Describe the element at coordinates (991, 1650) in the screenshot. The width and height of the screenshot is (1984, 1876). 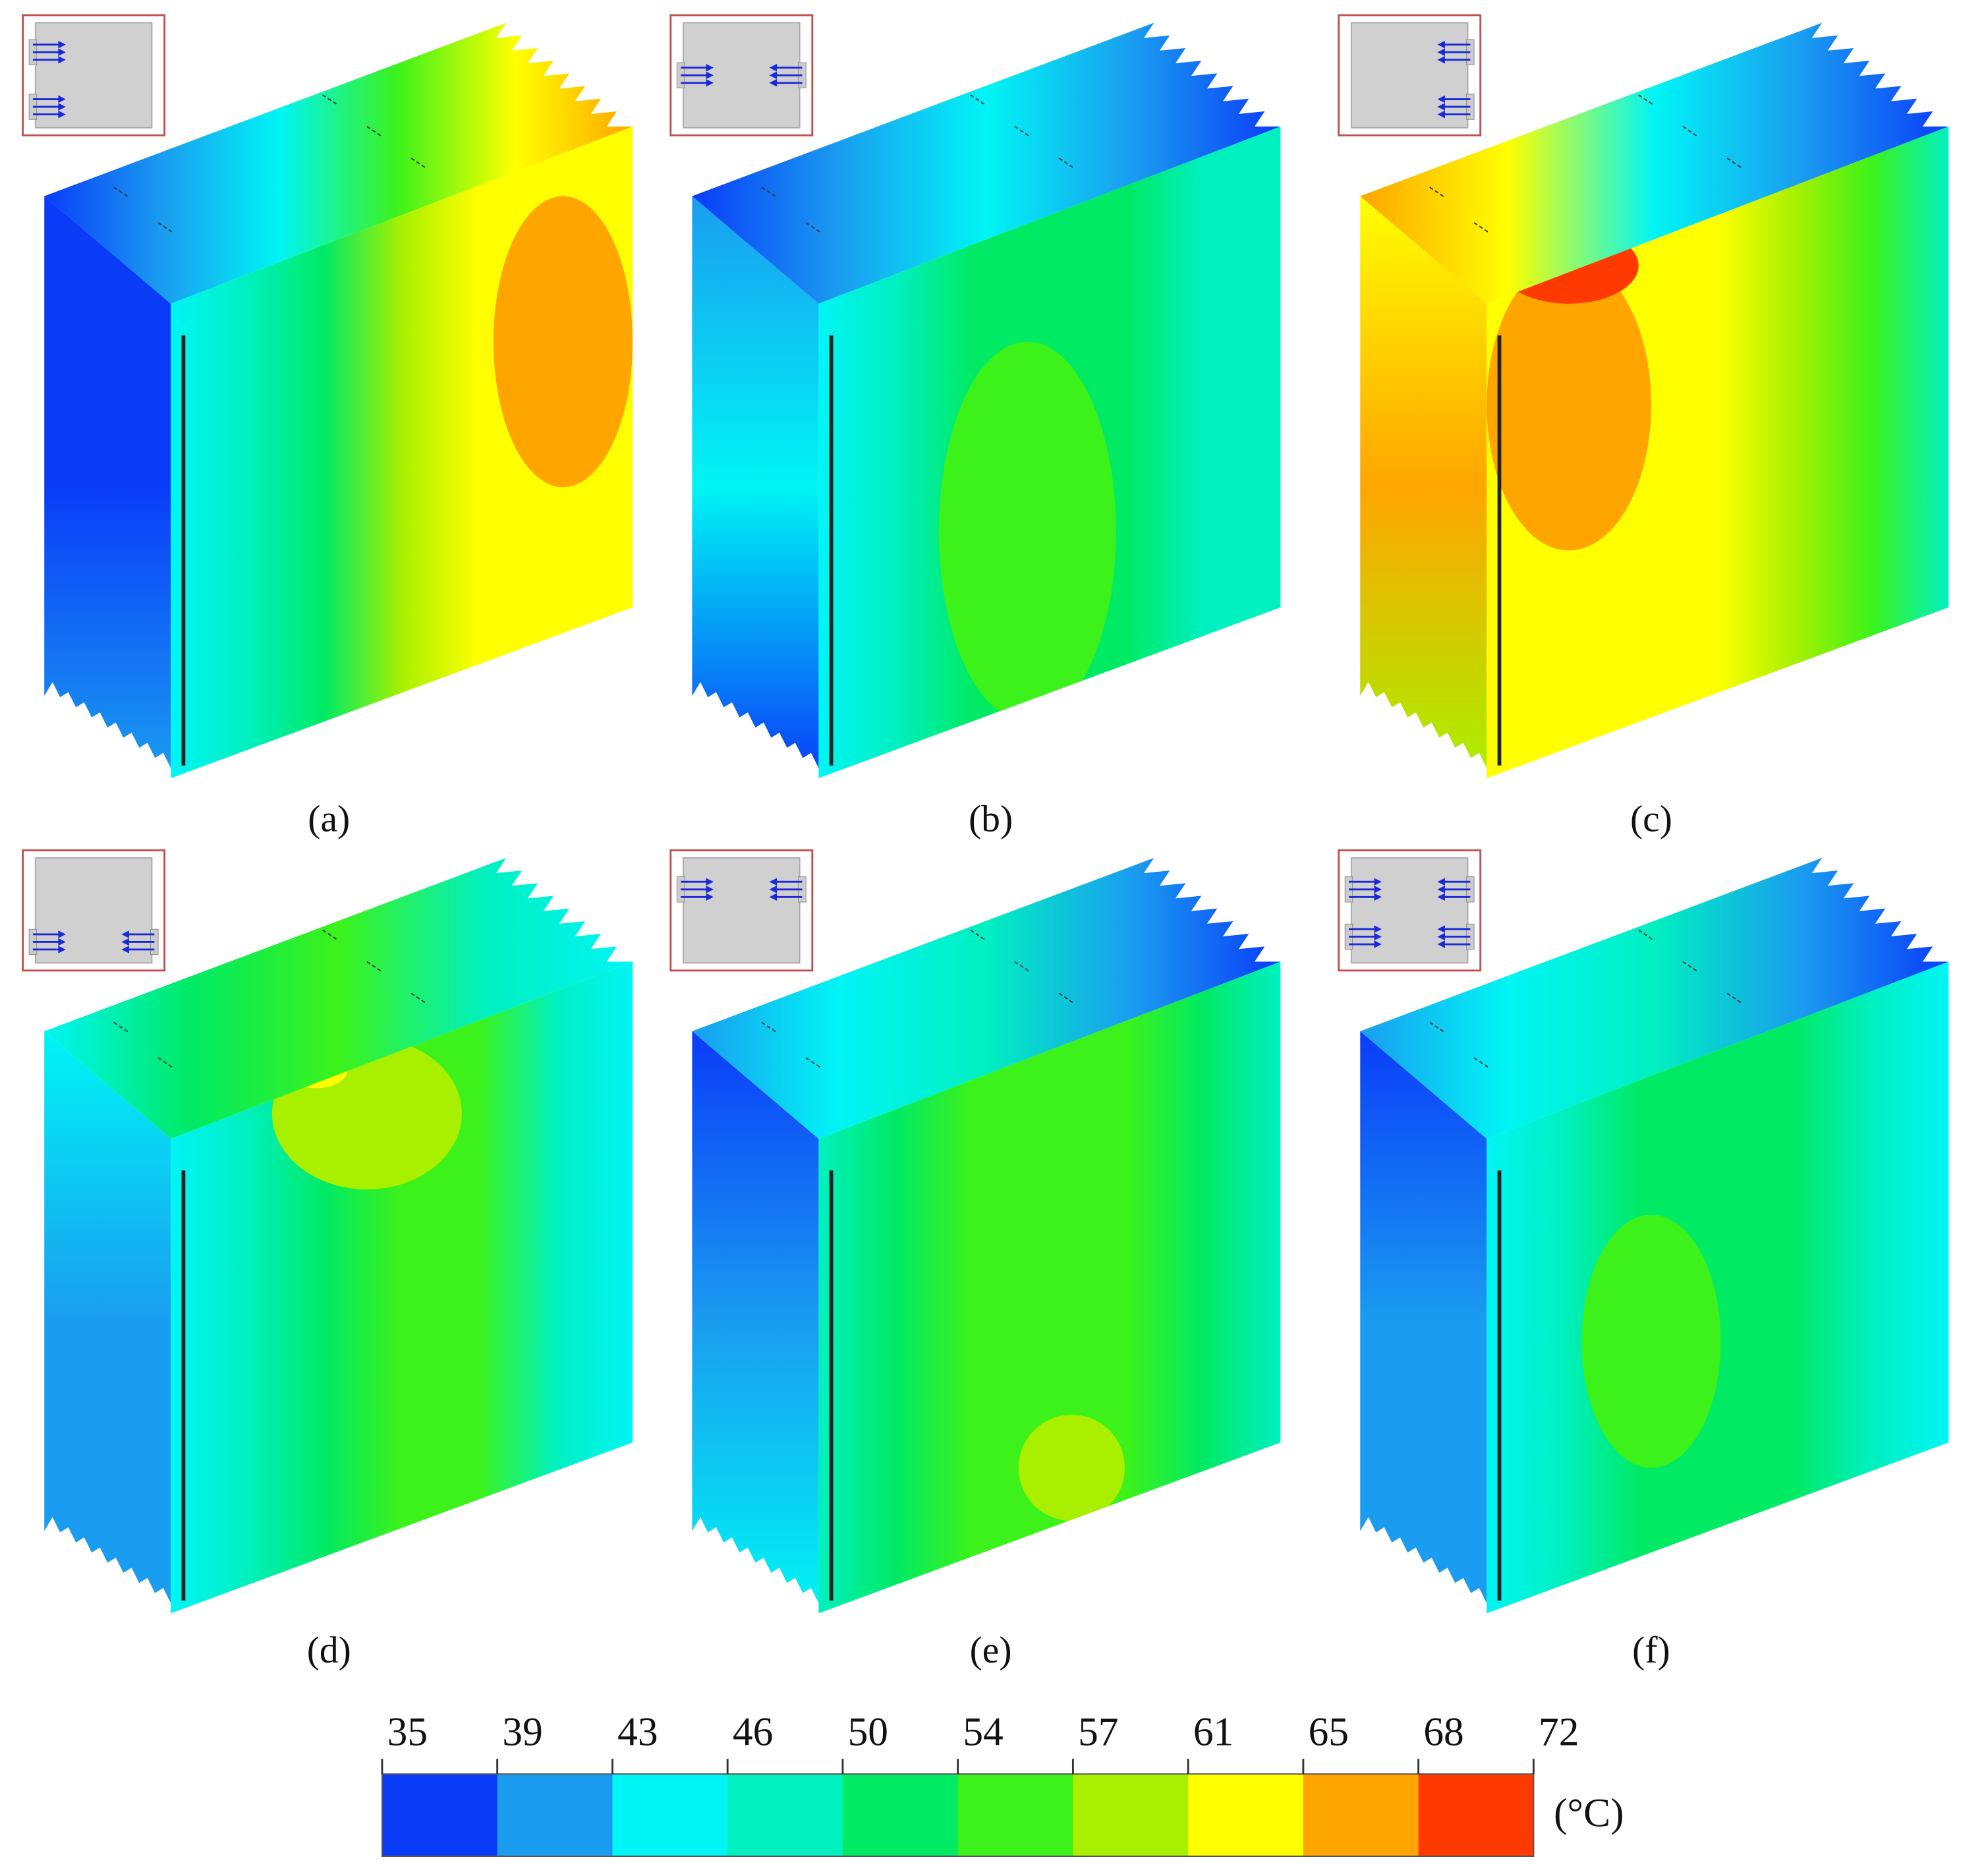
I see `panel-label: (e)` at that location.